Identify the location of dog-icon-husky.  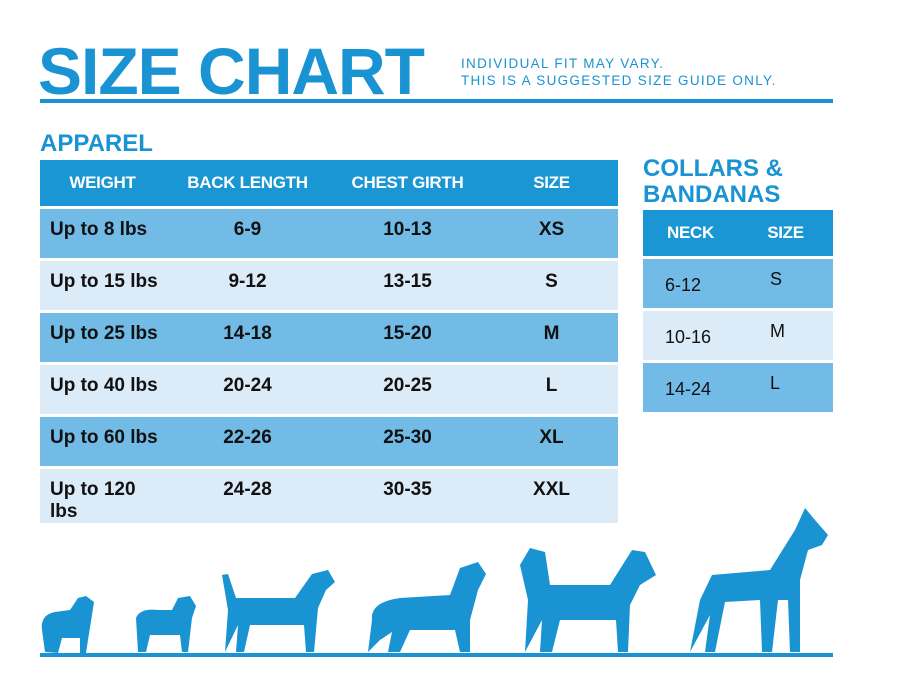
(588, 600).